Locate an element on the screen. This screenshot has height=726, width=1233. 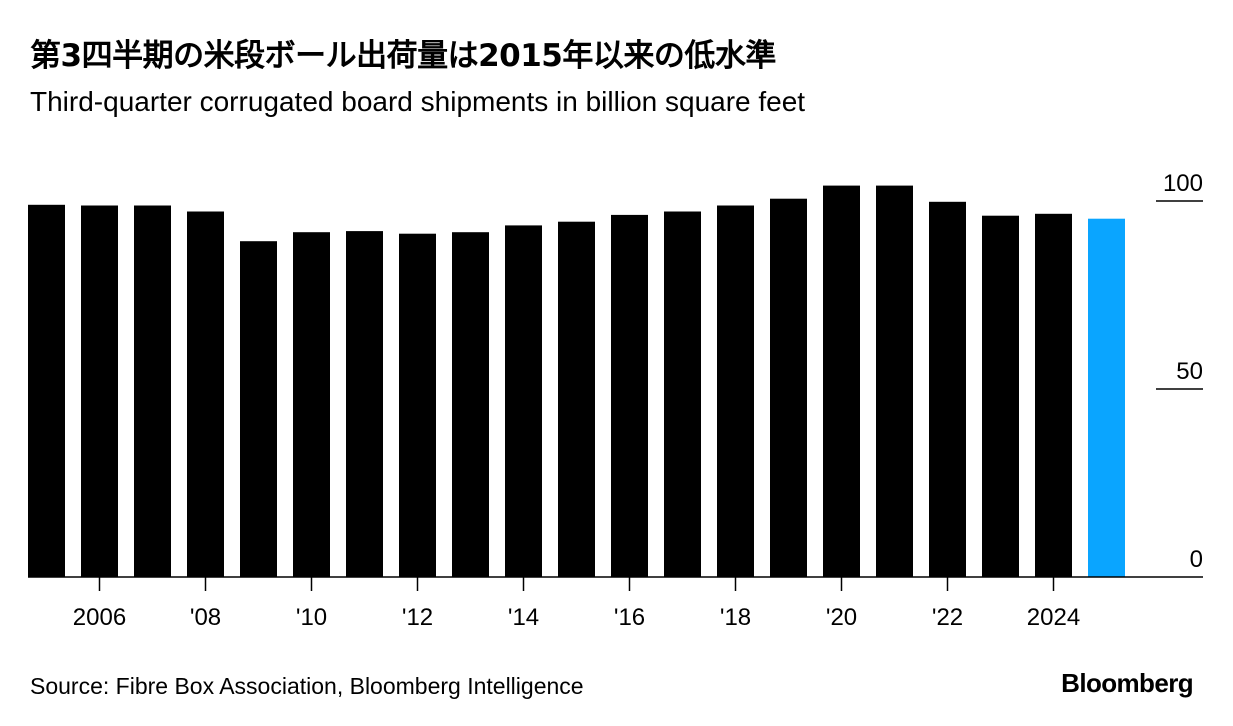
x-tick-label-2006: 2006 is located at coordinates (99, 617).